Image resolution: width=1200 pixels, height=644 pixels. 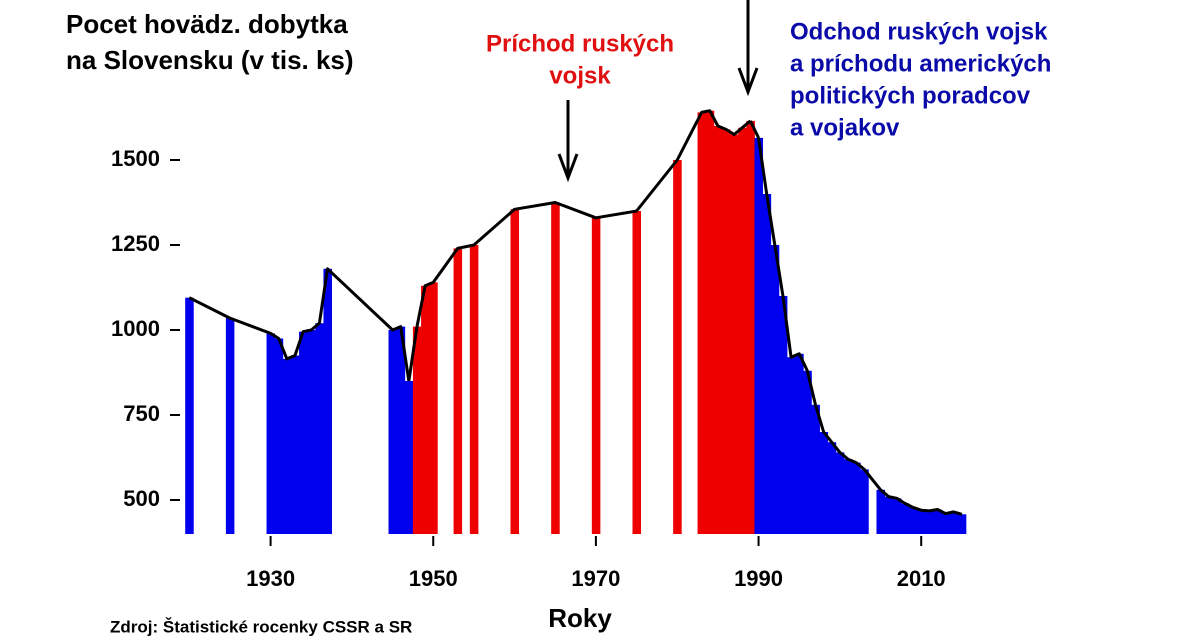 What do you see at coordinates (210, 60) in the screenshot?
I see `chart-title: na Slovensku (v tis. ks)` at bounding box center [210, 60].